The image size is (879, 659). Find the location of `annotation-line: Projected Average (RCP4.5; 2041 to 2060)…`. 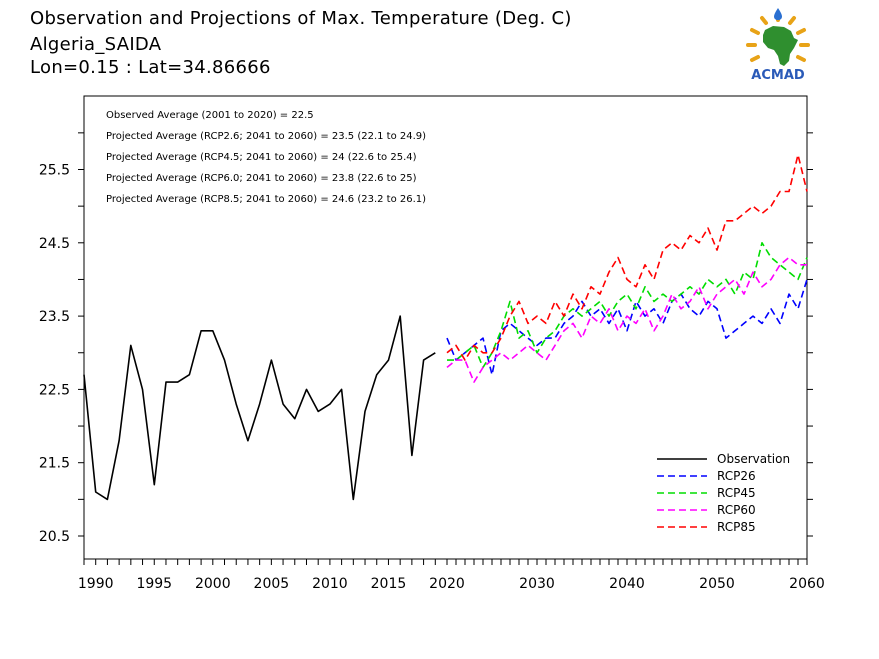

annotation-line: Projected Average (RCP4.5; 2041 to 2060)… is located at coordinates (261, 157).